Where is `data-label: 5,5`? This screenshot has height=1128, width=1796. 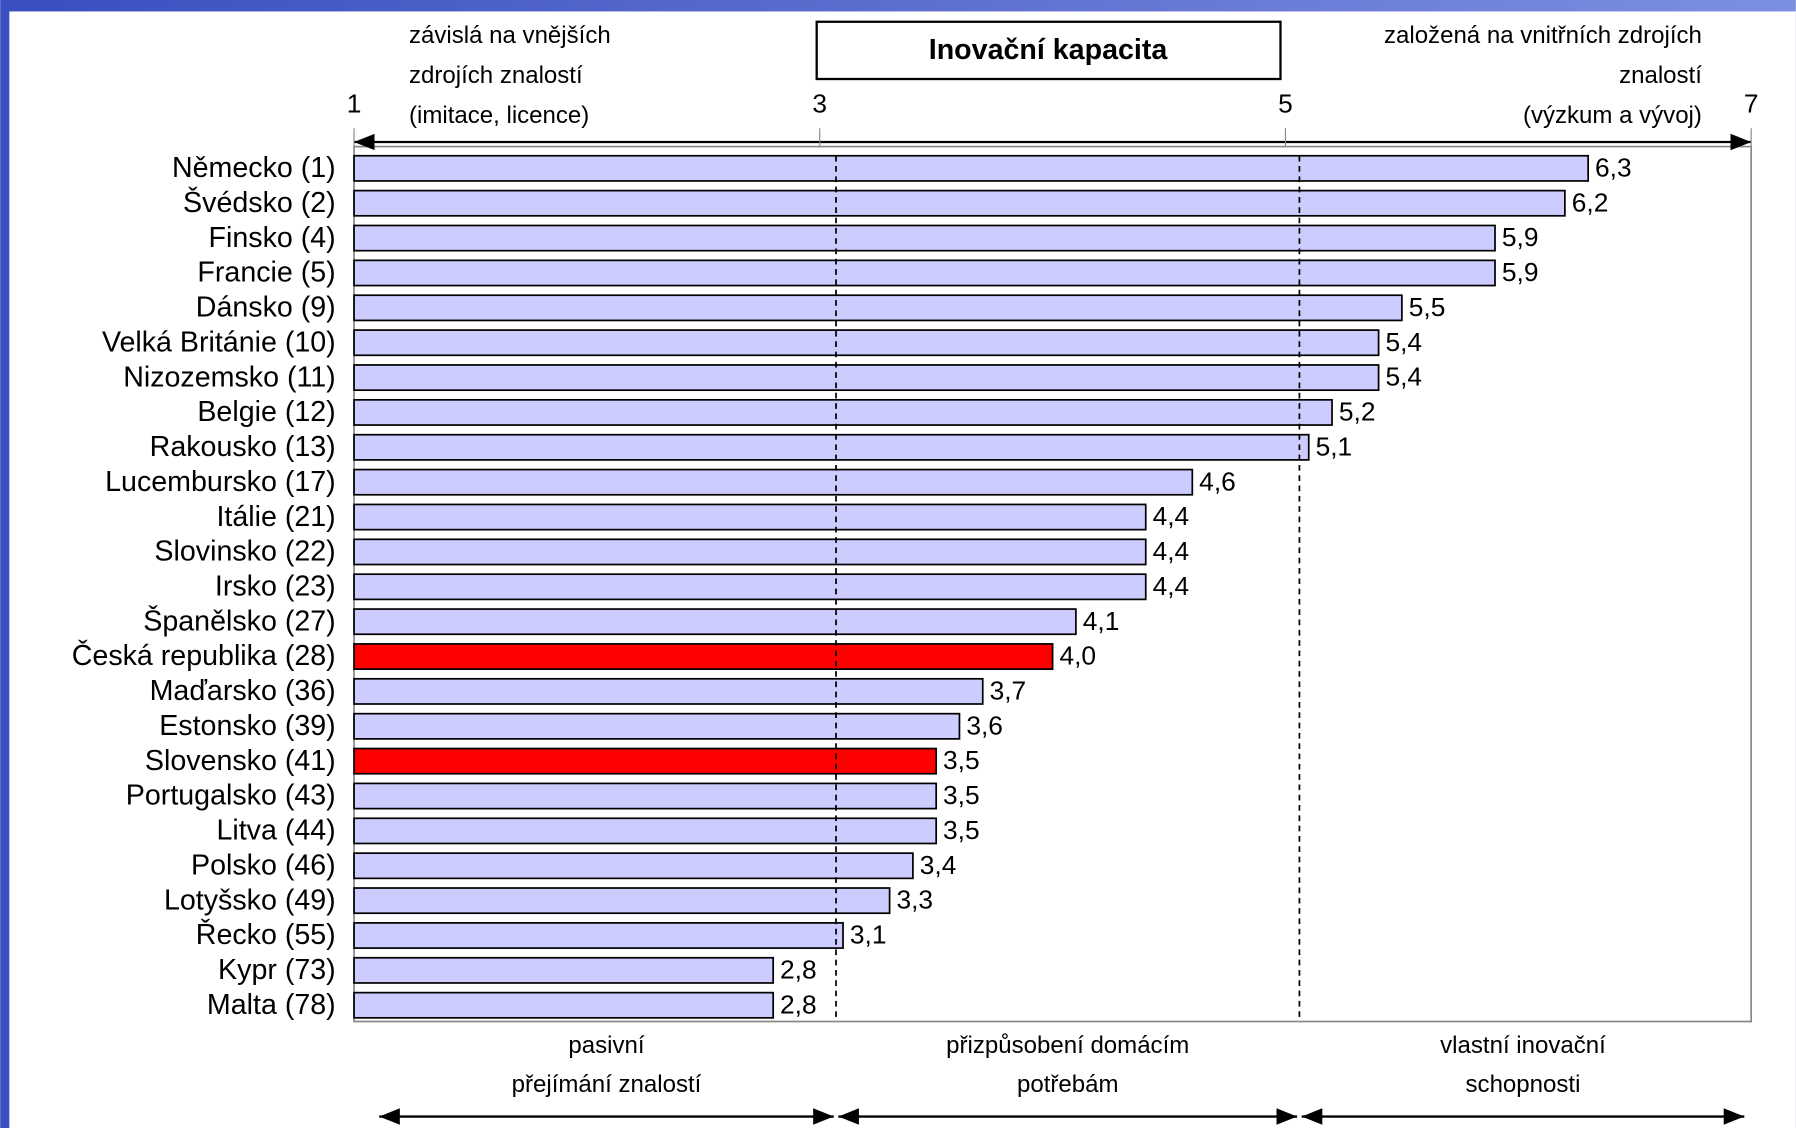 data-label: 5,5 is located at coordinates (1427, 307).